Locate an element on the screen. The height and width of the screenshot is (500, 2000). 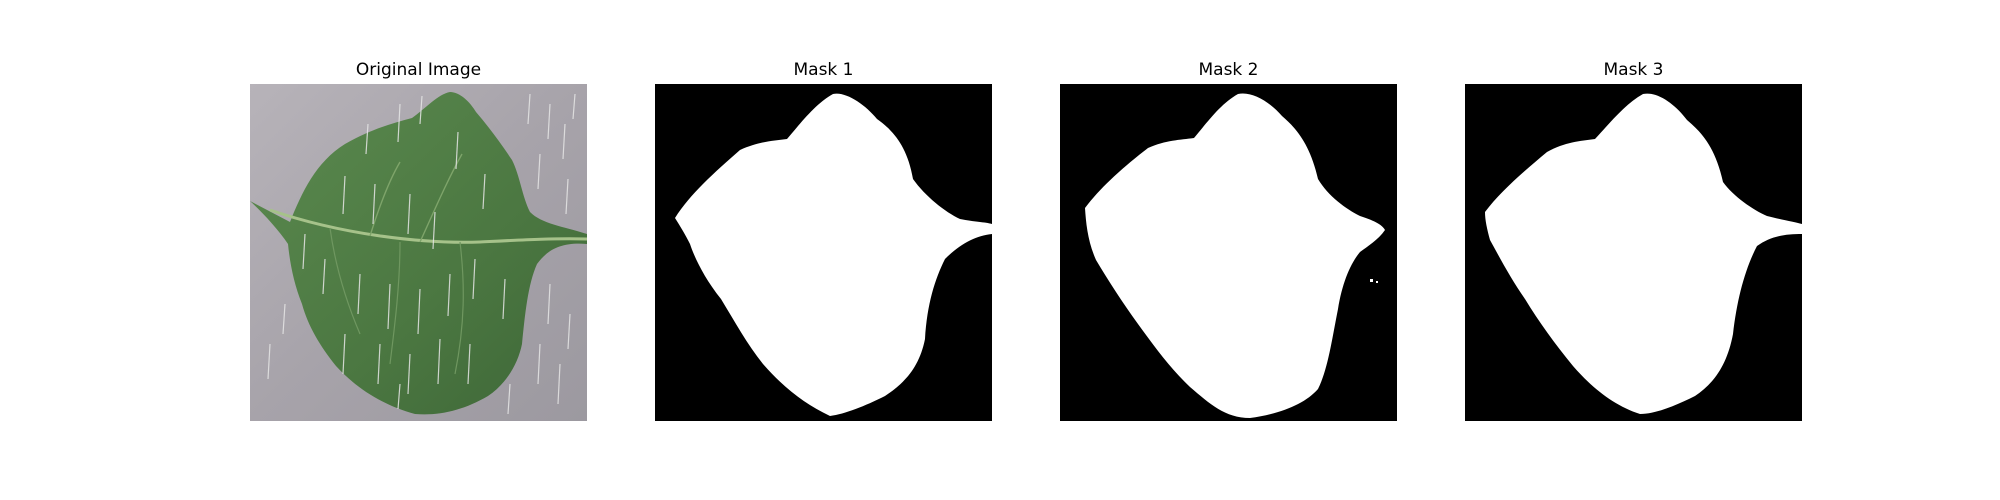
mask-2-panel is located at coordinates (1228, 252).